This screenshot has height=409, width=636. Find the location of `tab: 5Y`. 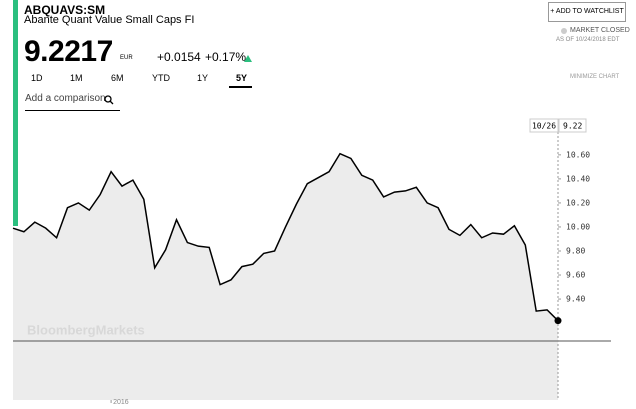

tab: 5Y is located at coordinates (242, 78).